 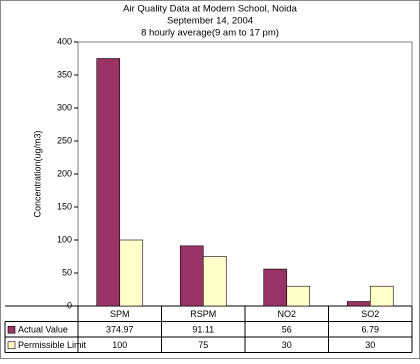 What do you see at coordinates (286, 314) in the screenshot?
I see `x-tick-label: NO2` at bounding box center [286, 314].